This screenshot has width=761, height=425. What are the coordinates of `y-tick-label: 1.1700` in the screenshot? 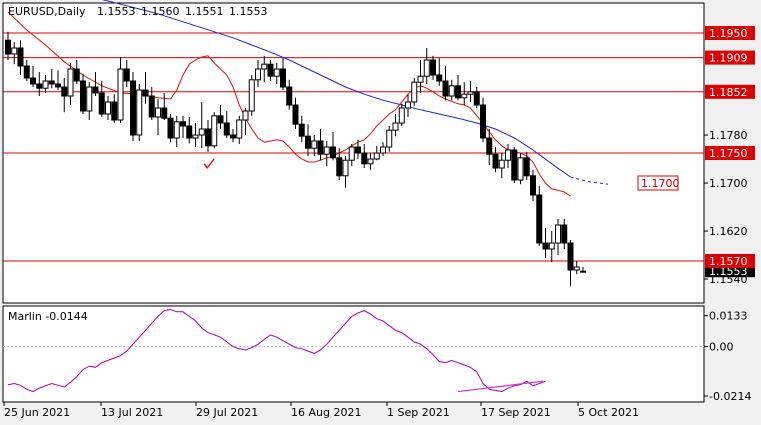 It's located at (728, 183).